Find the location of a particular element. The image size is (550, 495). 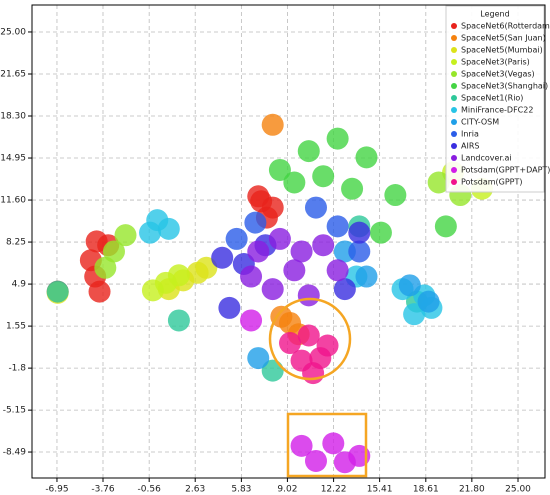

x-tick-label: 21.80 is located at coordinates (472, 490).